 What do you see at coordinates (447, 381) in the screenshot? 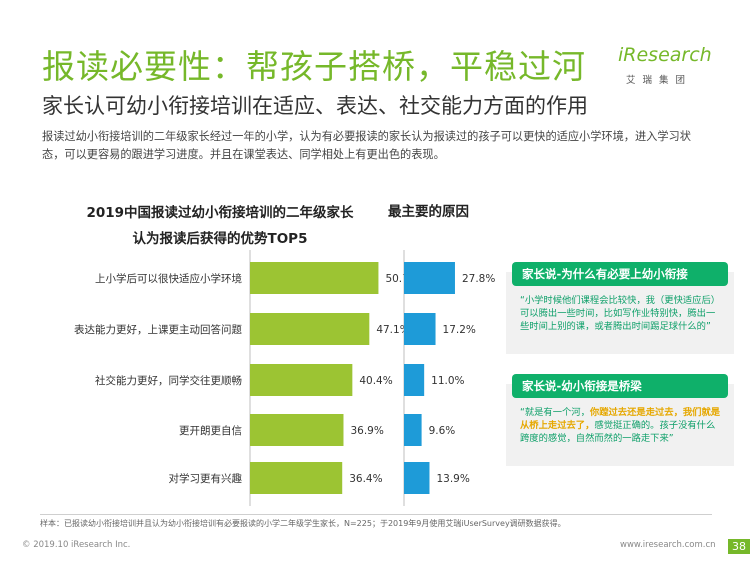
I see `right-value-label-2: 11.0%` at bounding box center [447, 381].